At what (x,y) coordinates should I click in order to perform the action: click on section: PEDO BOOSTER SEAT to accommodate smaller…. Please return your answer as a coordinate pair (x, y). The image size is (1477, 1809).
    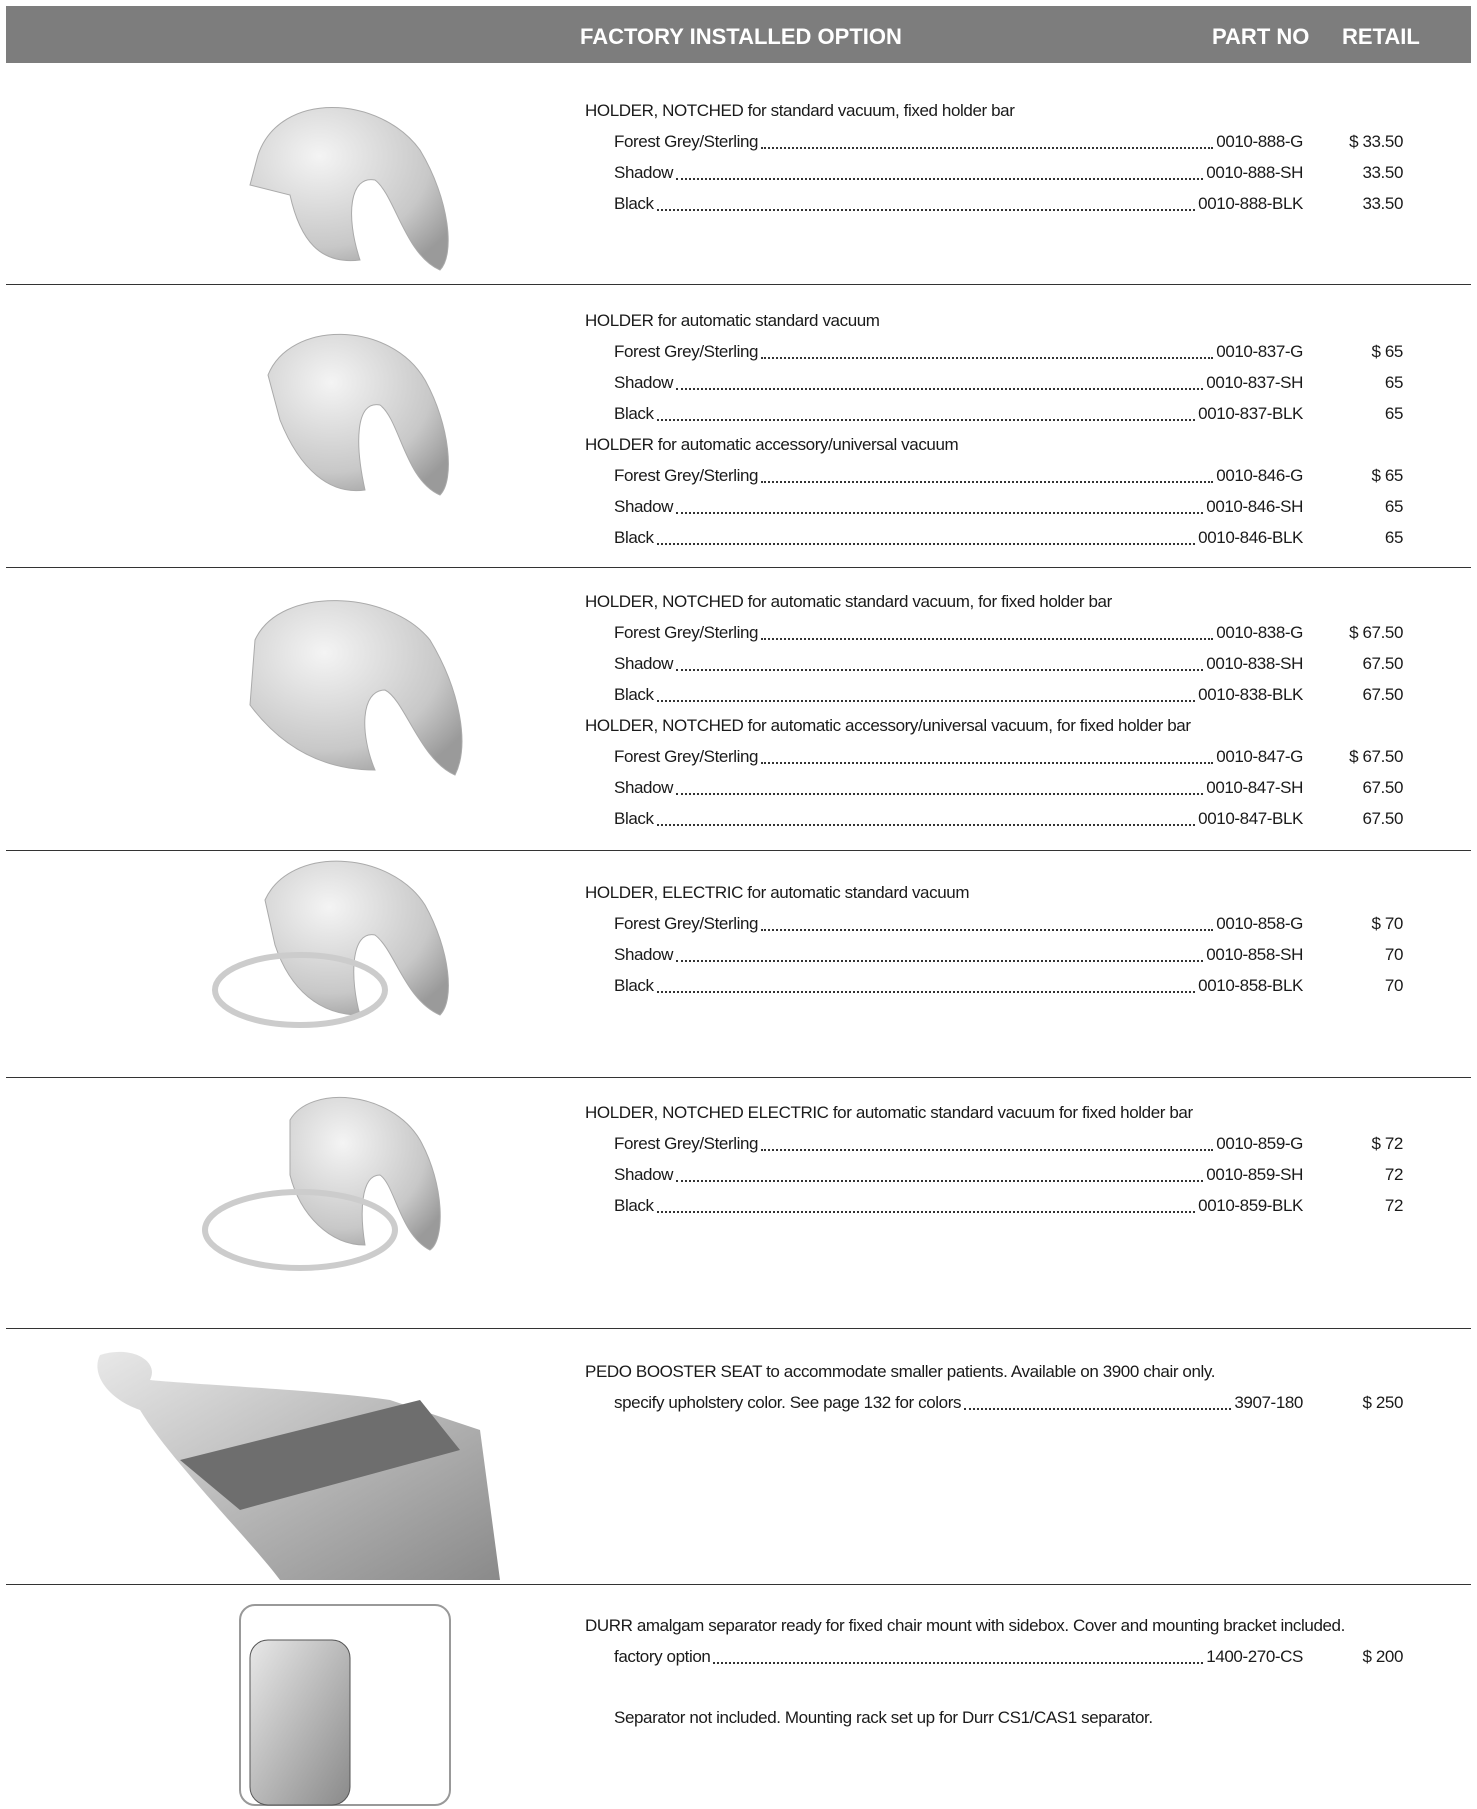
    Looking at the image, I should click on (994, 1387).